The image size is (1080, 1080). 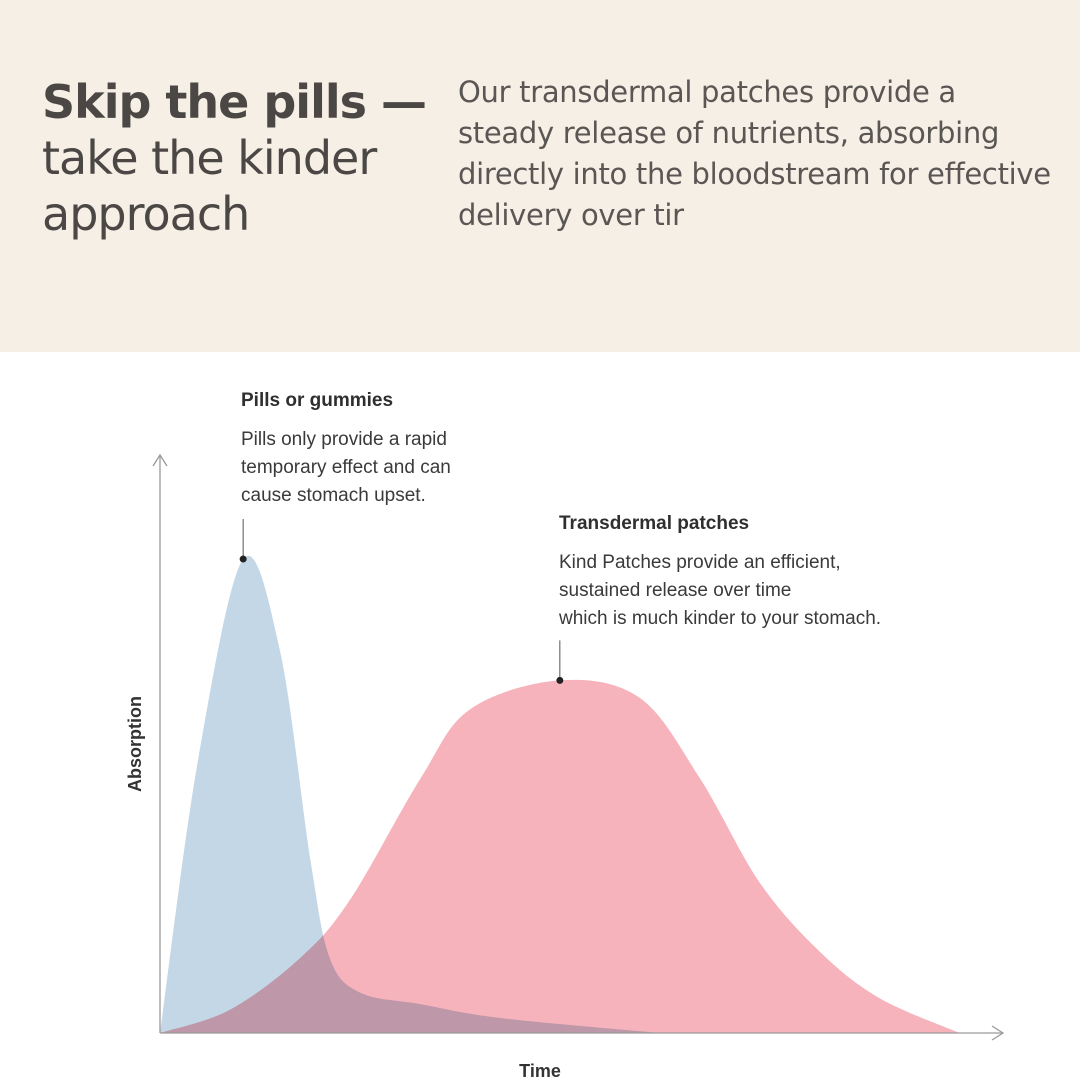 I want to click on headline-line: take the kinder, so click(x=209, y=158).